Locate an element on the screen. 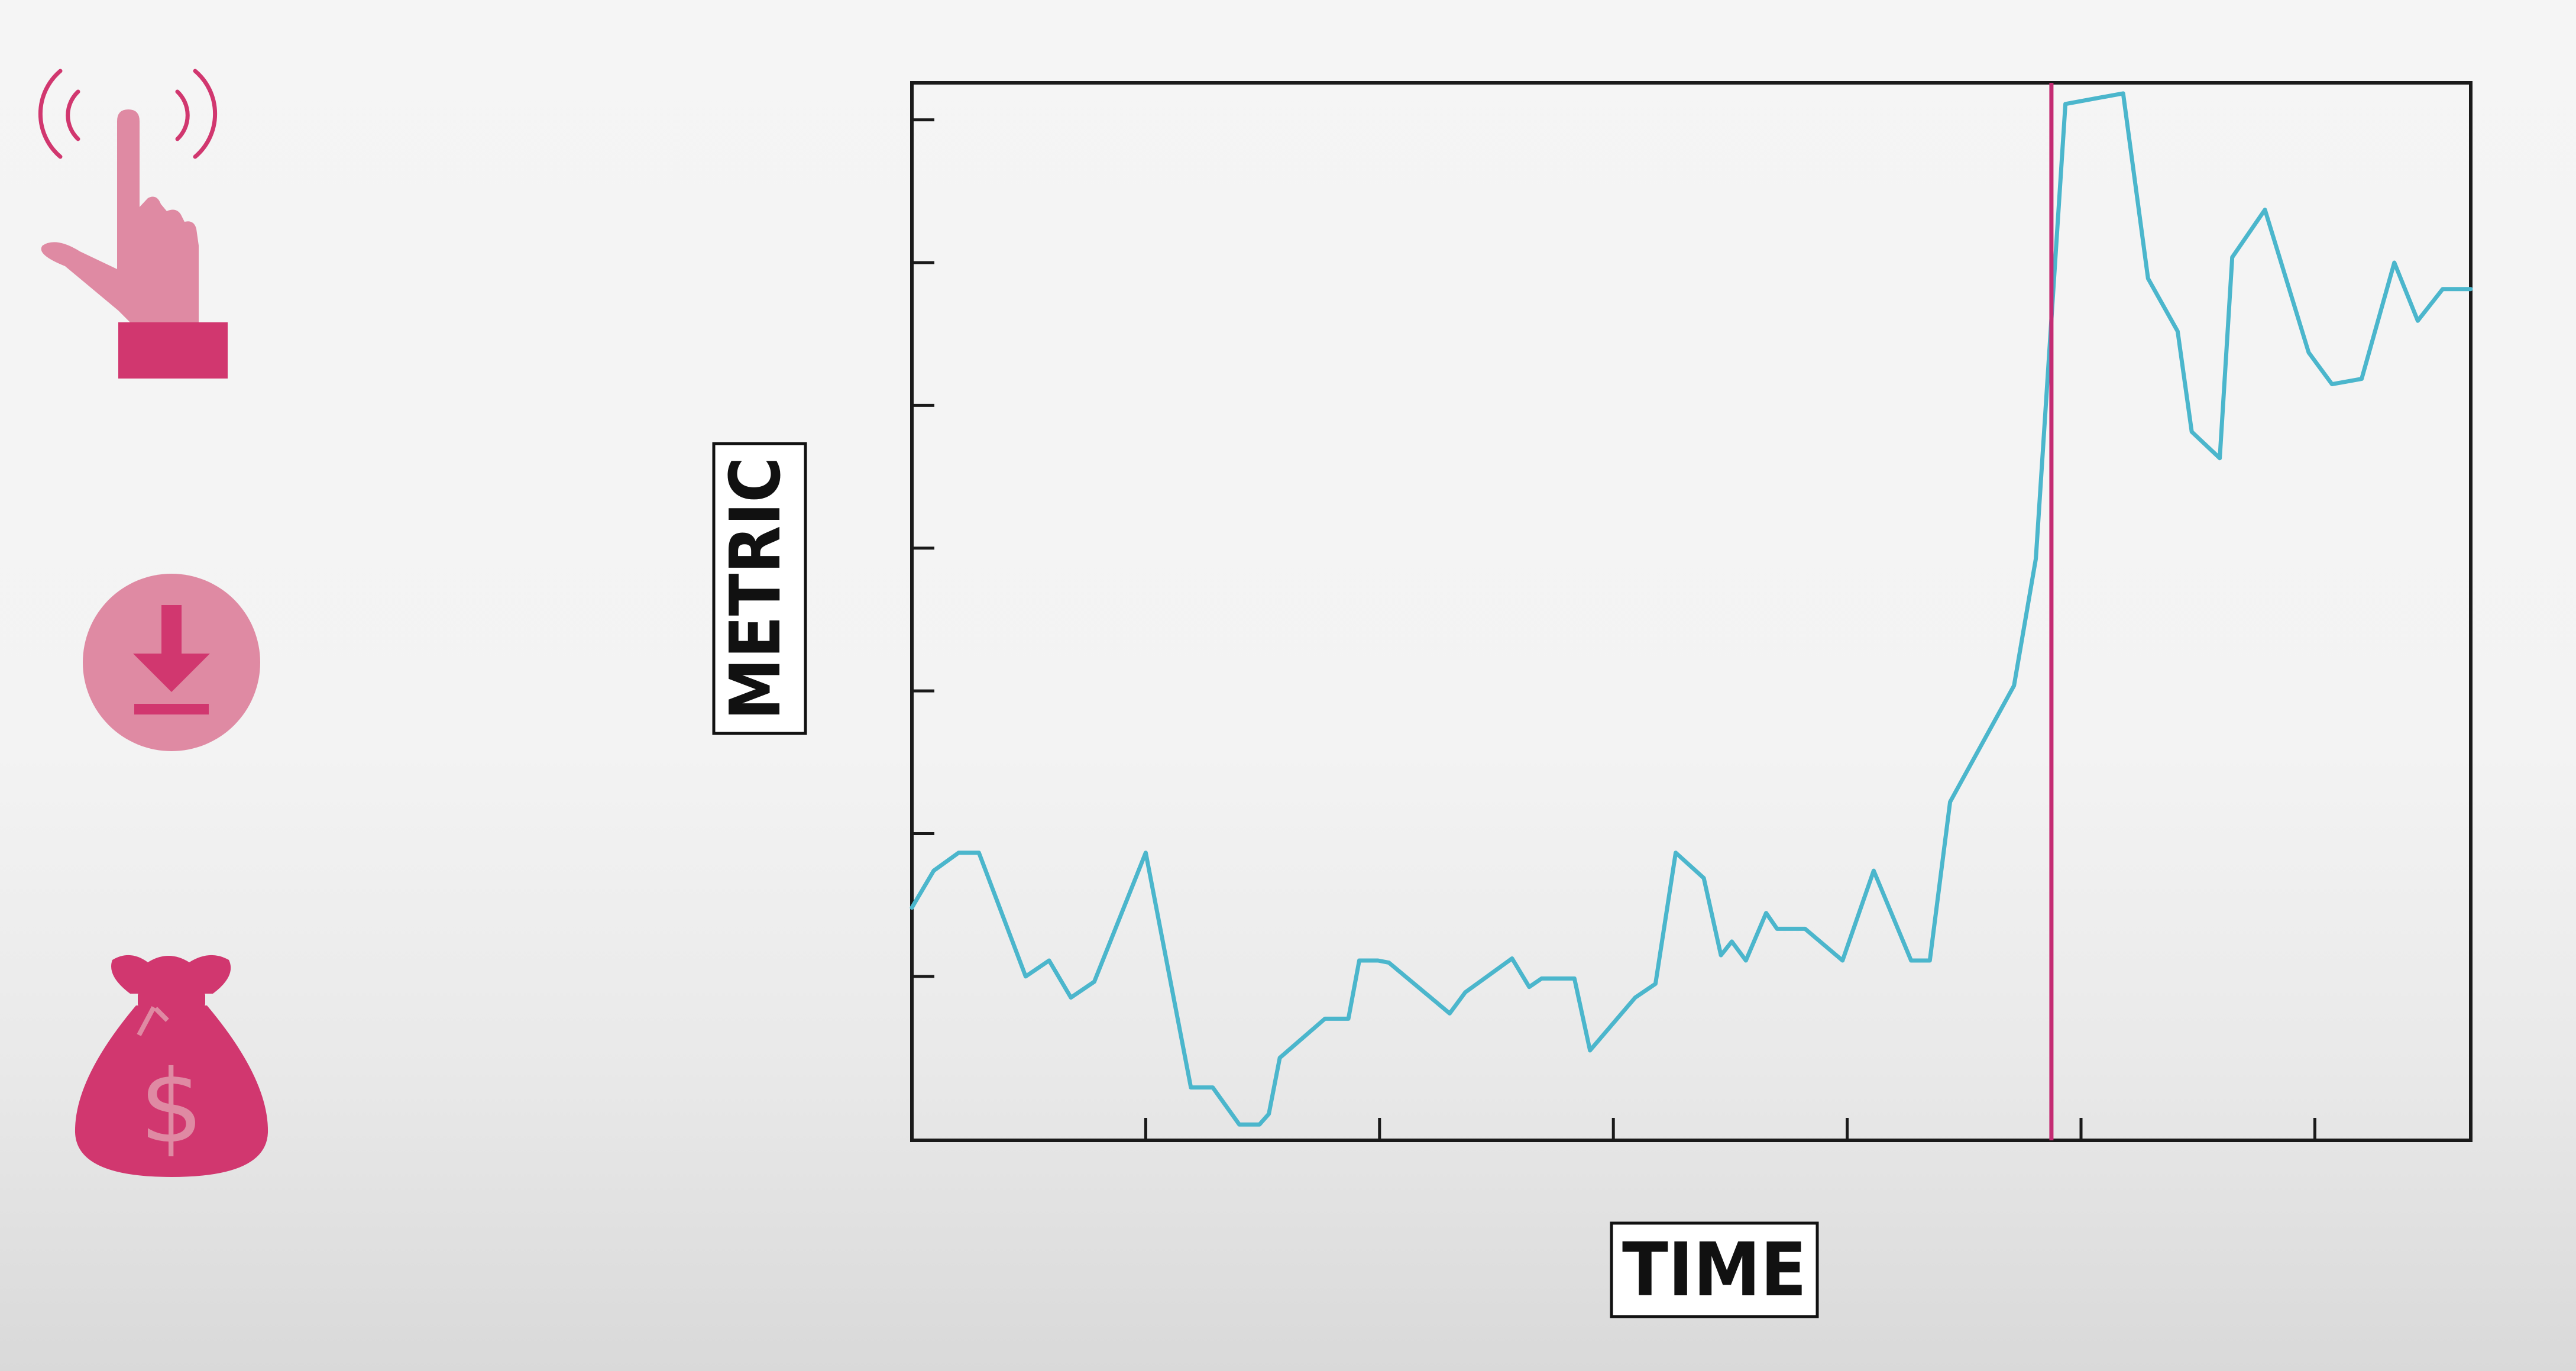 Image resolution: width=2576 pixels, height=1371 pixels. y-axis-label-box is located at coordinates (760, 588).